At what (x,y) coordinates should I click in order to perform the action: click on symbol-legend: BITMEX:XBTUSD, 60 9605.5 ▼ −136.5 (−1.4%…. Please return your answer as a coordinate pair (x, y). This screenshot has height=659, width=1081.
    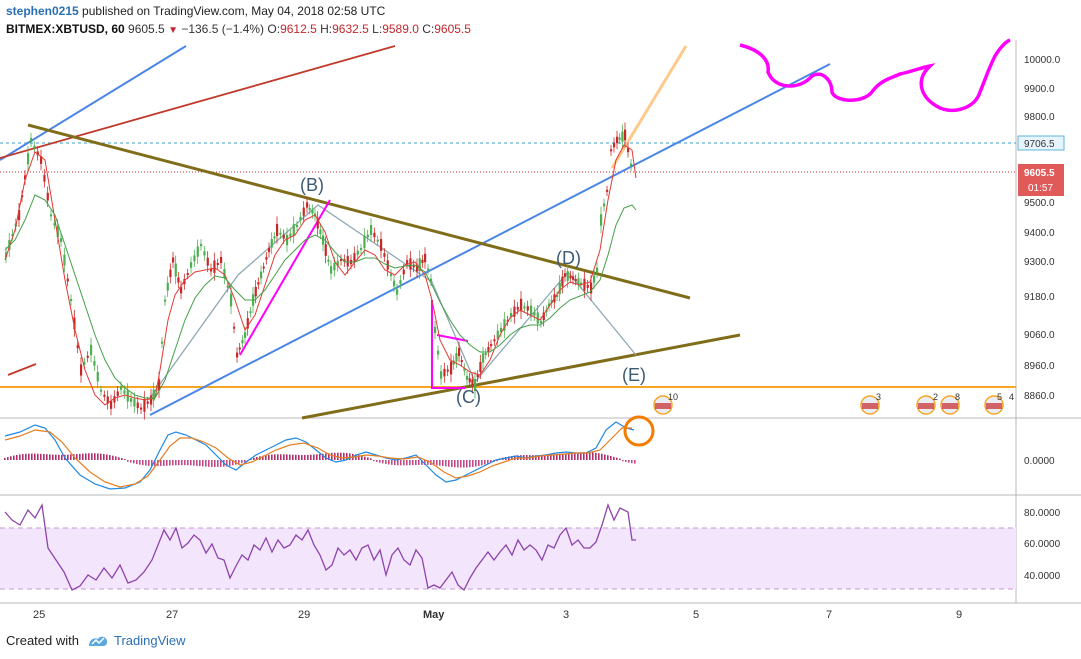
    Looking at the image, I should click on (238, 29).